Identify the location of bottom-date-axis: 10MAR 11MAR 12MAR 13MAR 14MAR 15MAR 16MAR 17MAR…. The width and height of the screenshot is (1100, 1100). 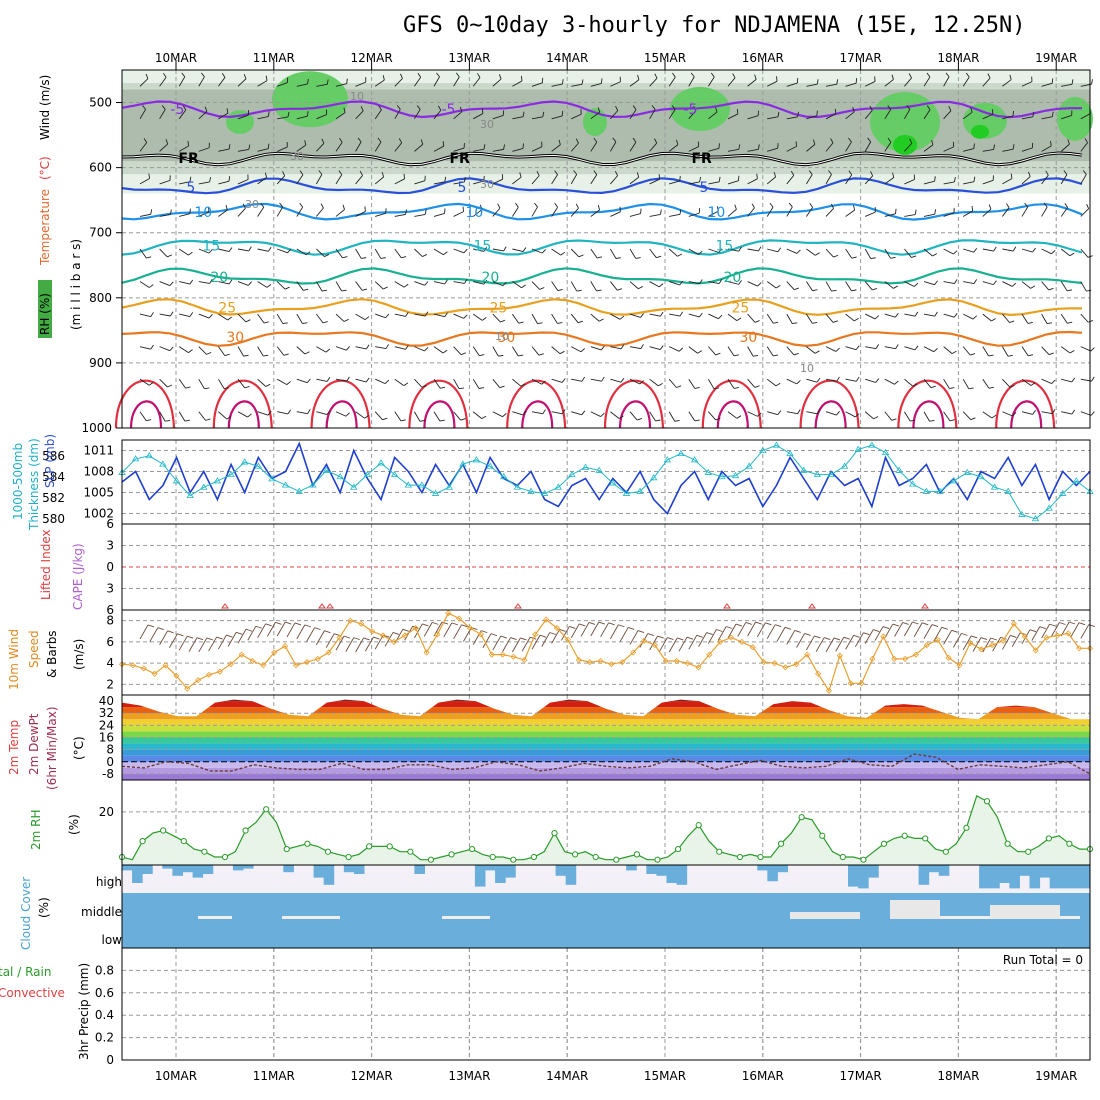
(616, 1076).